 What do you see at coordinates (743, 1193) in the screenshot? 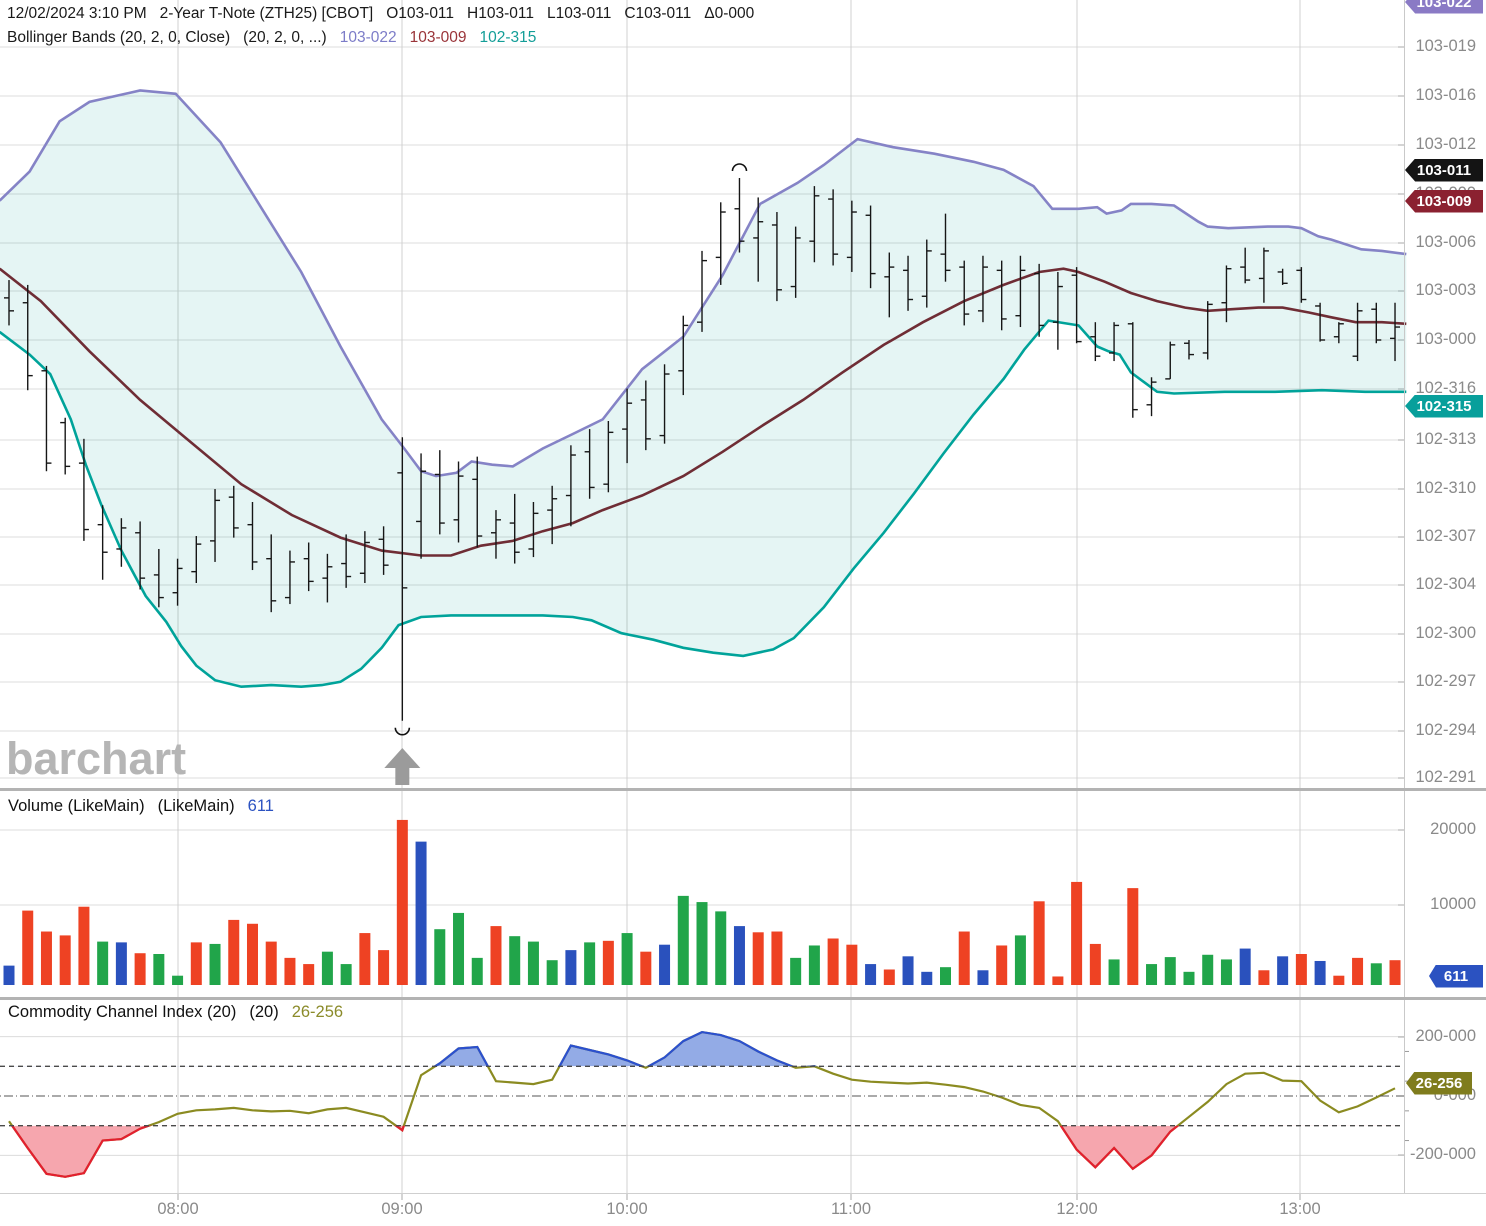
I see `time-axis-line` at bounding box center [743, 1193].